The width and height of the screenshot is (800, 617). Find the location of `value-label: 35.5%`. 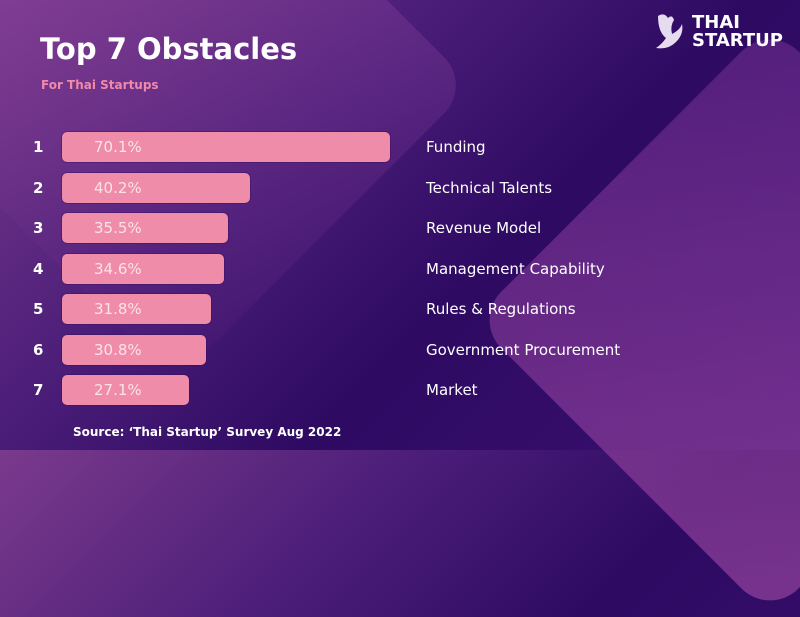

value-label: 35.5% is located at coordinates (118, 228).